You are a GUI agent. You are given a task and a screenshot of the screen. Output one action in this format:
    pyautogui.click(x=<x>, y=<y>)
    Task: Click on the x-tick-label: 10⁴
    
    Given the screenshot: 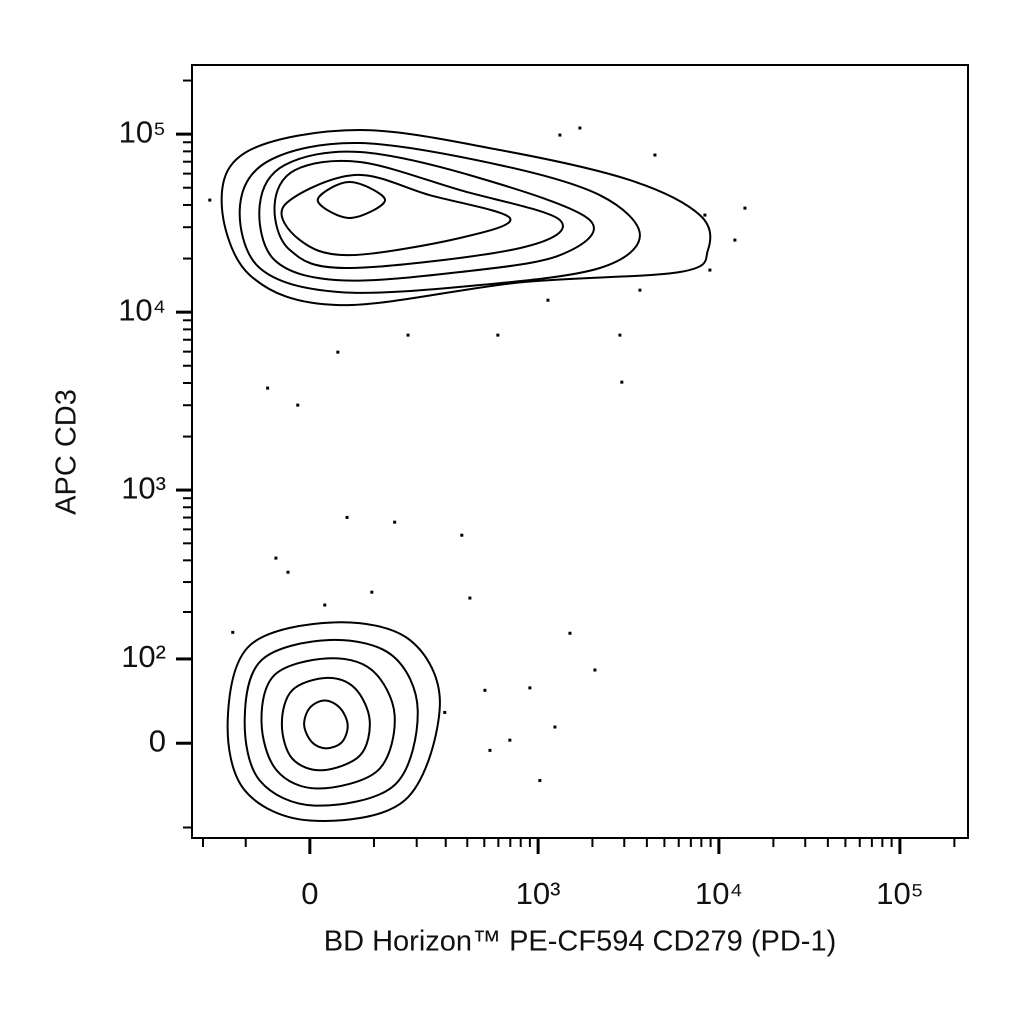 What is the action you would take?
    pyautogui.click(x=719, y=893)
    